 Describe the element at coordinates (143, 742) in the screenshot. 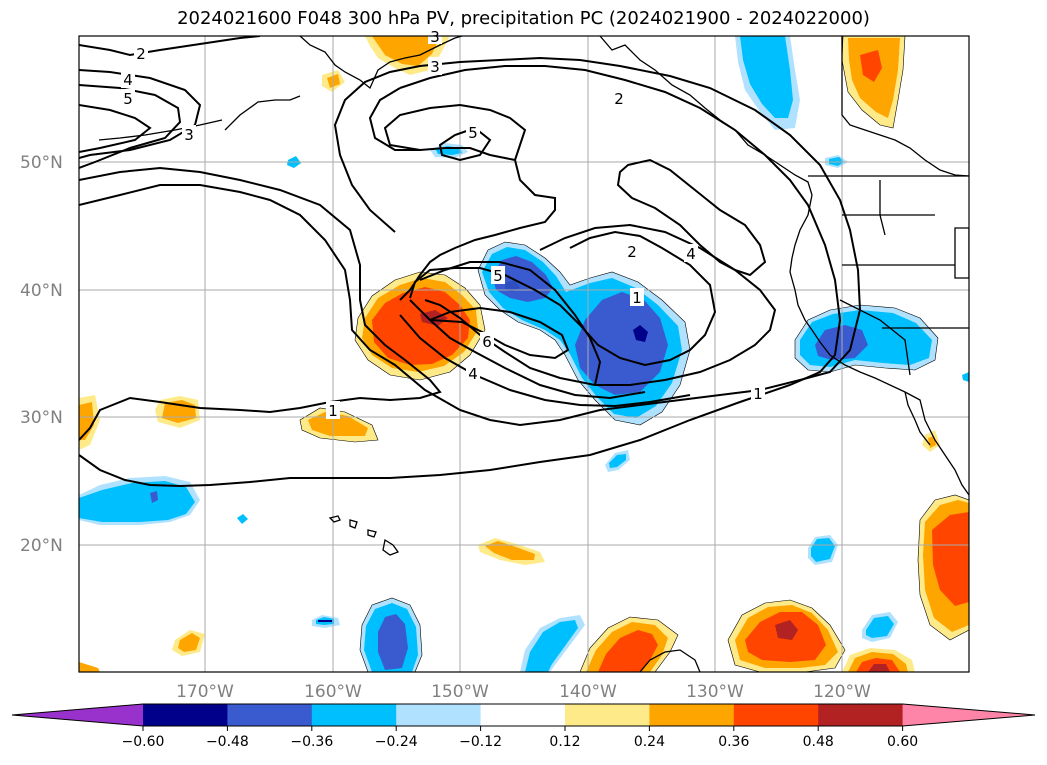

I see `colorbar-tick-label: −0.60` at that location.